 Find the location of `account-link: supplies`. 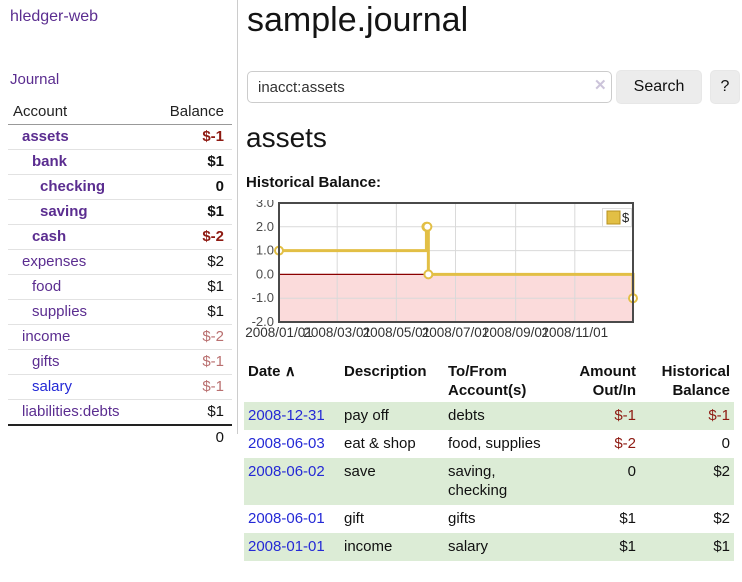

account-link: supplies is located at coordinates (60, 311).